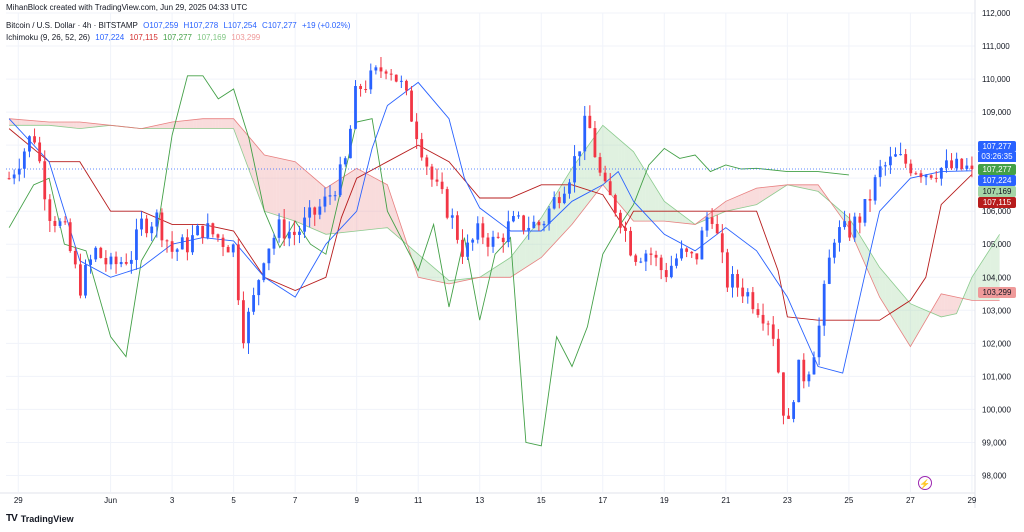 Image resolution: width=1024 pixels, height=532 pixels. What do you see at coordinates (201, 25) in the screenshot?
I see `high-value: H107,278` at bounding box center [201, 25].